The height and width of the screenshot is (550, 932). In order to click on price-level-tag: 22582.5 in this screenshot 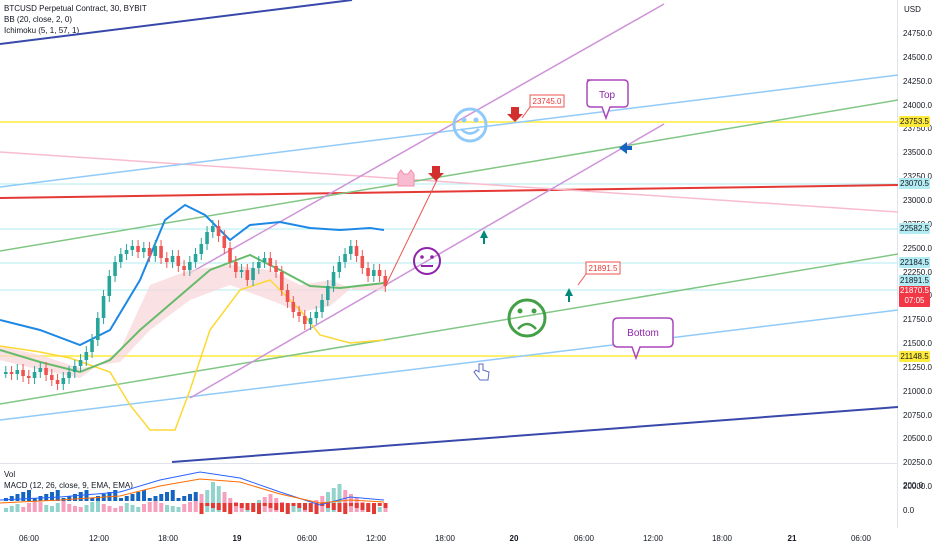, I will do `click(914, 228)`.